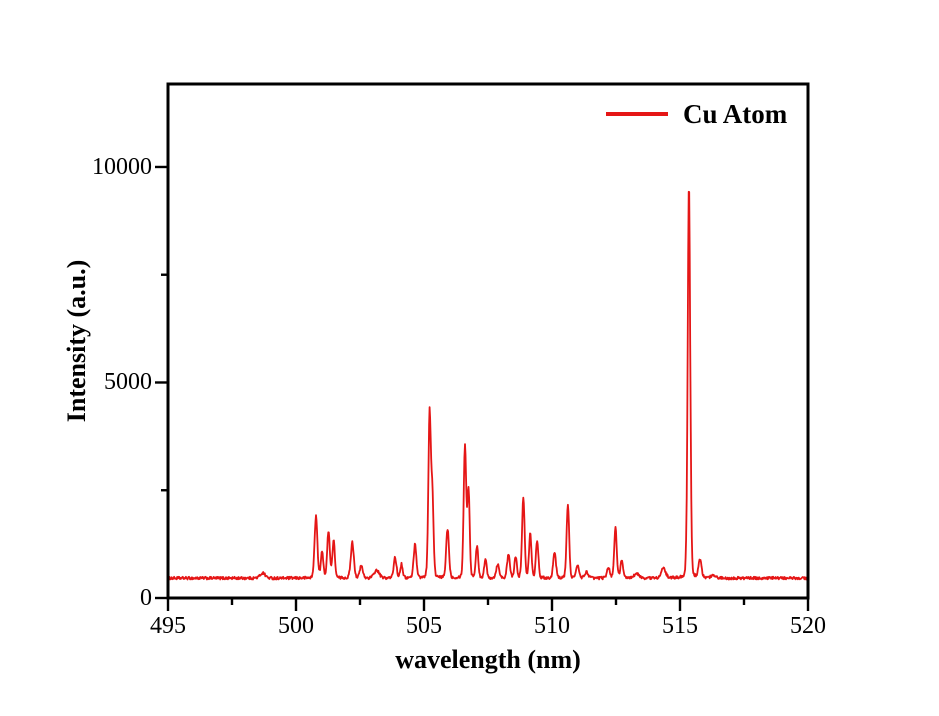 The image size is (939, 716). I want to click on x-tick-label: 495, so click(168, 626).